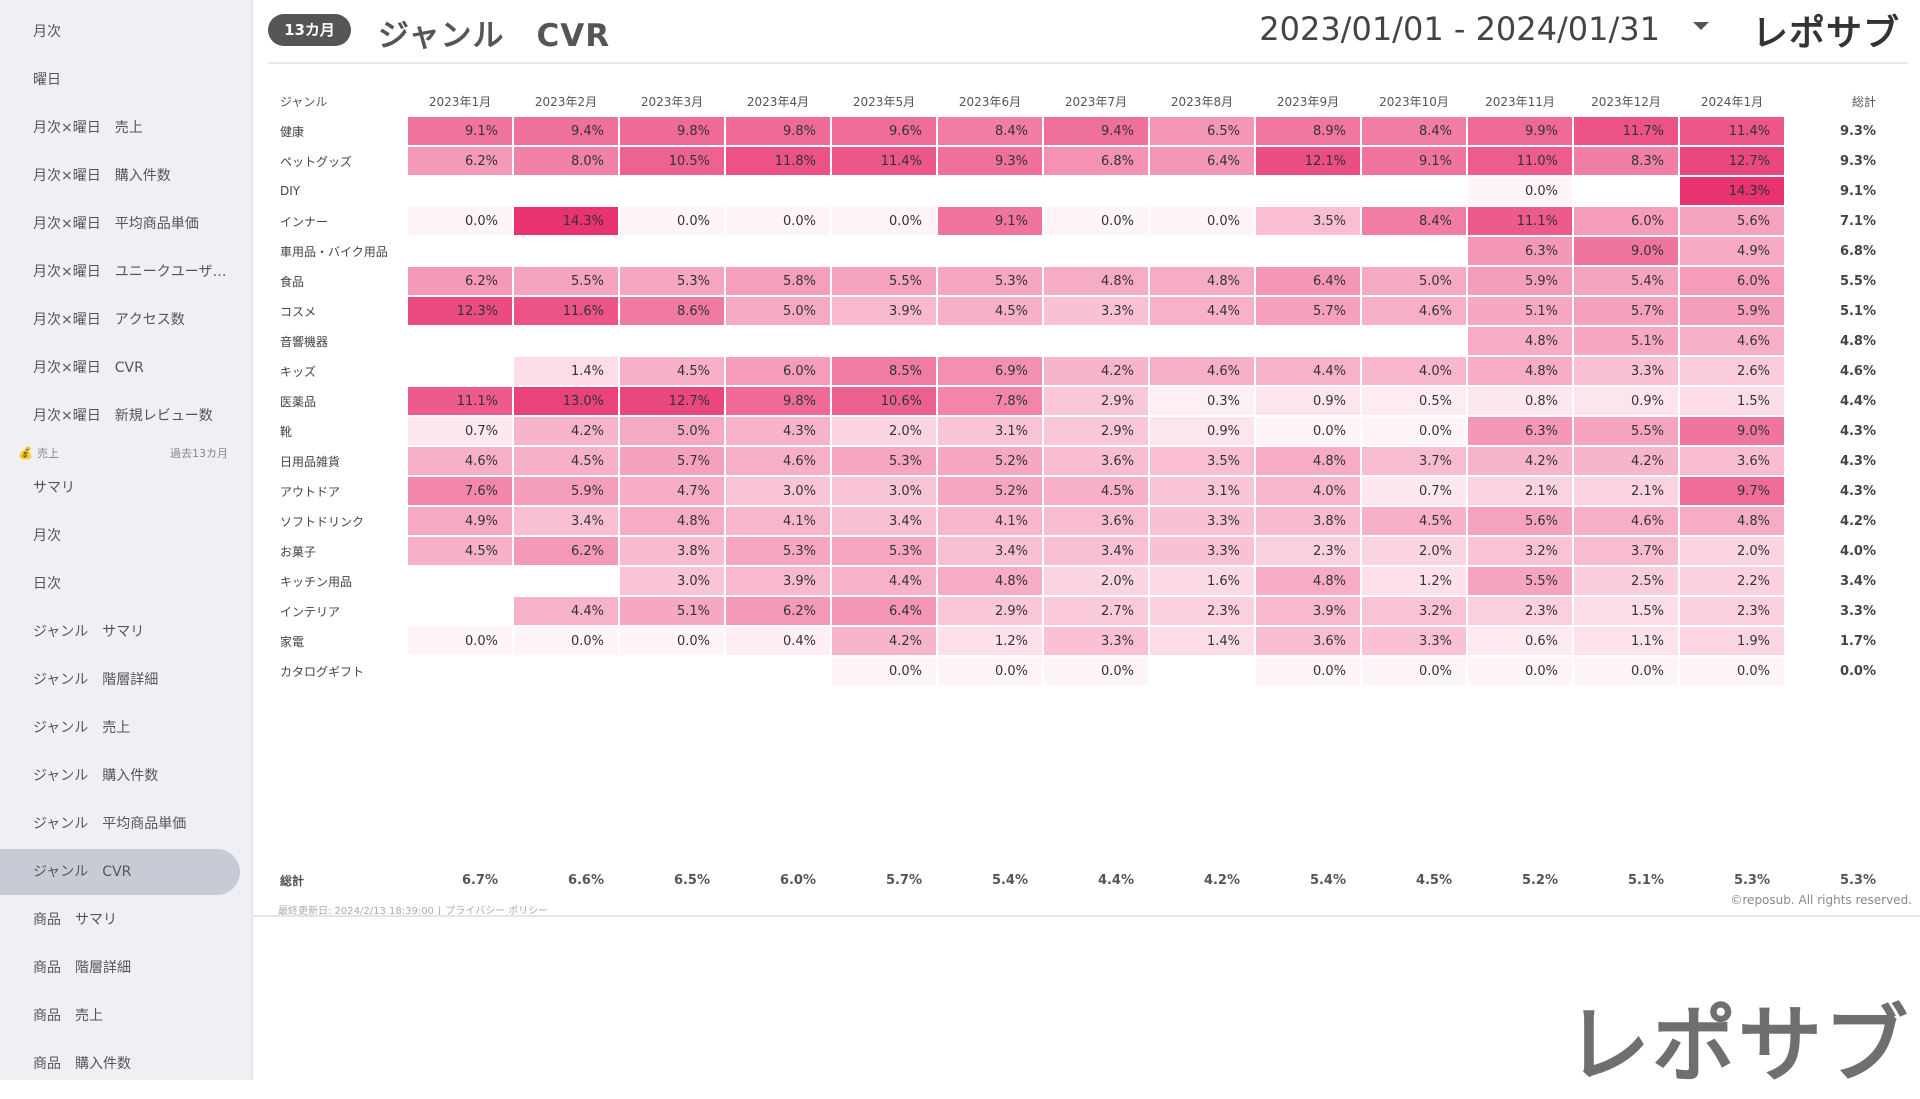 This screenshot has width=1920, height=1099. What do you see at coordinates (1520, 401) in the screenshot?
I see `heat-cell: 0.8%` at bounding box center [1520, 401].